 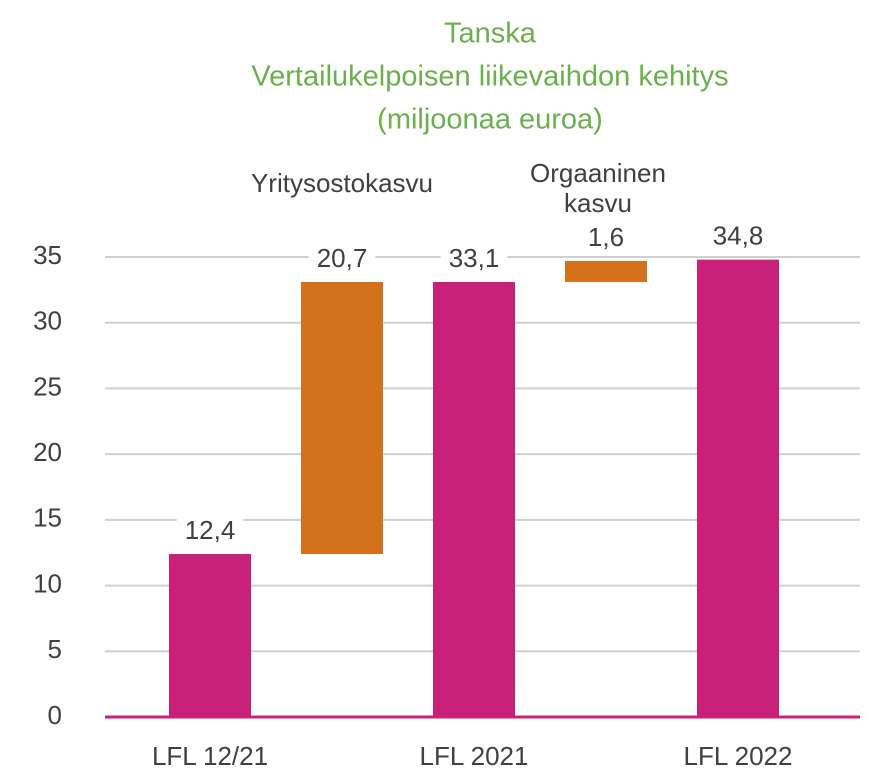 I want to click on y-tick-label: 20, so click(x=47, y=452).